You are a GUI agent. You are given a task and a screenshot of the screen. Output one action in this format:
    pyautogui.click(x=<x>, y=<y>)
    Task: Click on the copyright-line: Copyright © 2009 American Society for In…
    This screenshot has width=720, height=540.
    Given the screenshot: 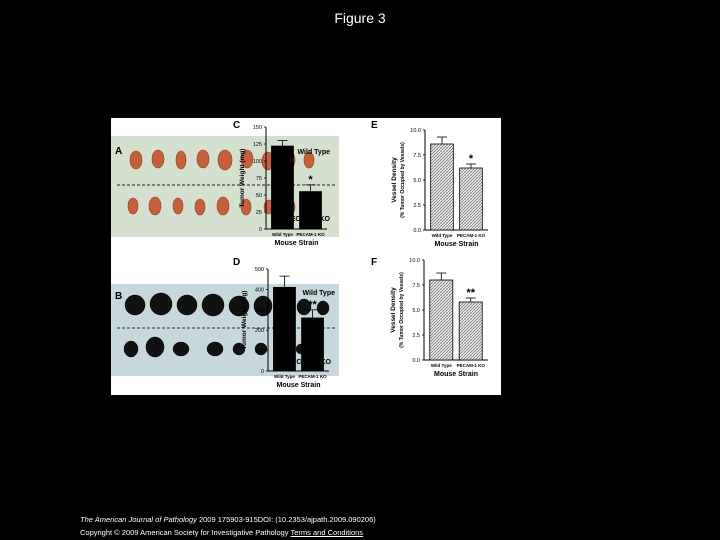 What is the action you would take?
    pyautogui.click(x=380, y=532)
    